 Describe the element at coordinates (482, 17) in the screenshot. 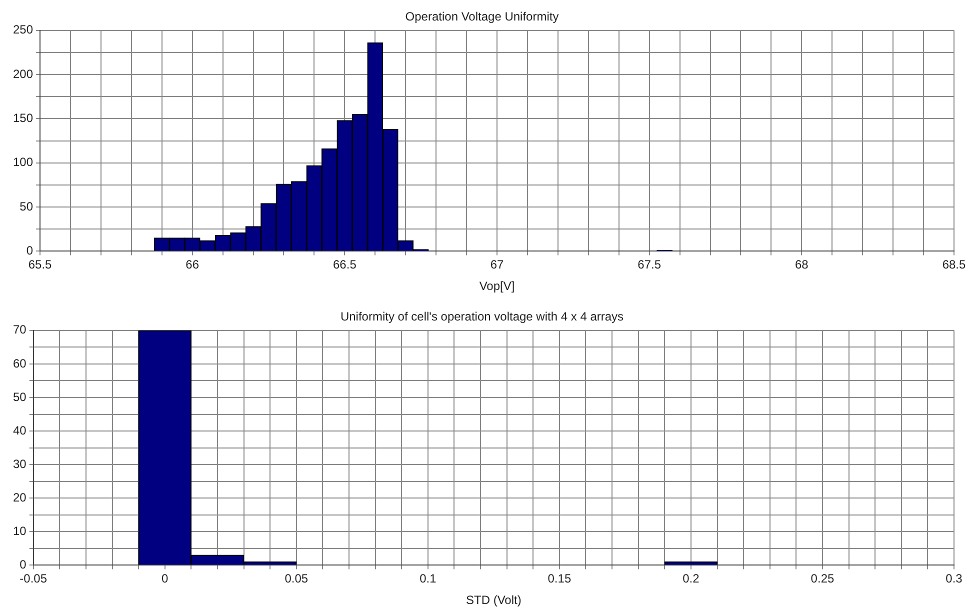

I see `chart-title: Operation Voltage Uniformity` at that location.